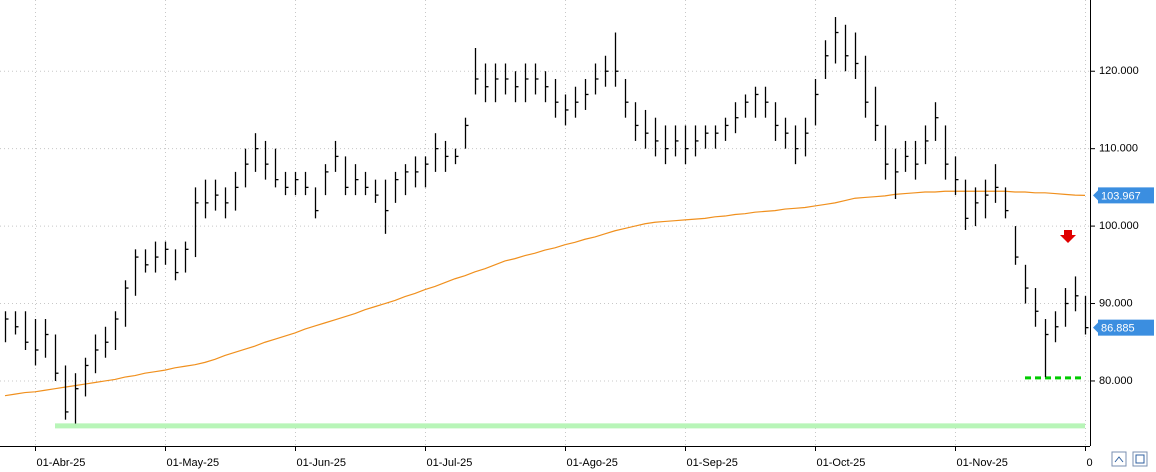 The height and width of the screenshot is (472, 1156). I want to click on x-tick-label: 0, so click(1090, 463).